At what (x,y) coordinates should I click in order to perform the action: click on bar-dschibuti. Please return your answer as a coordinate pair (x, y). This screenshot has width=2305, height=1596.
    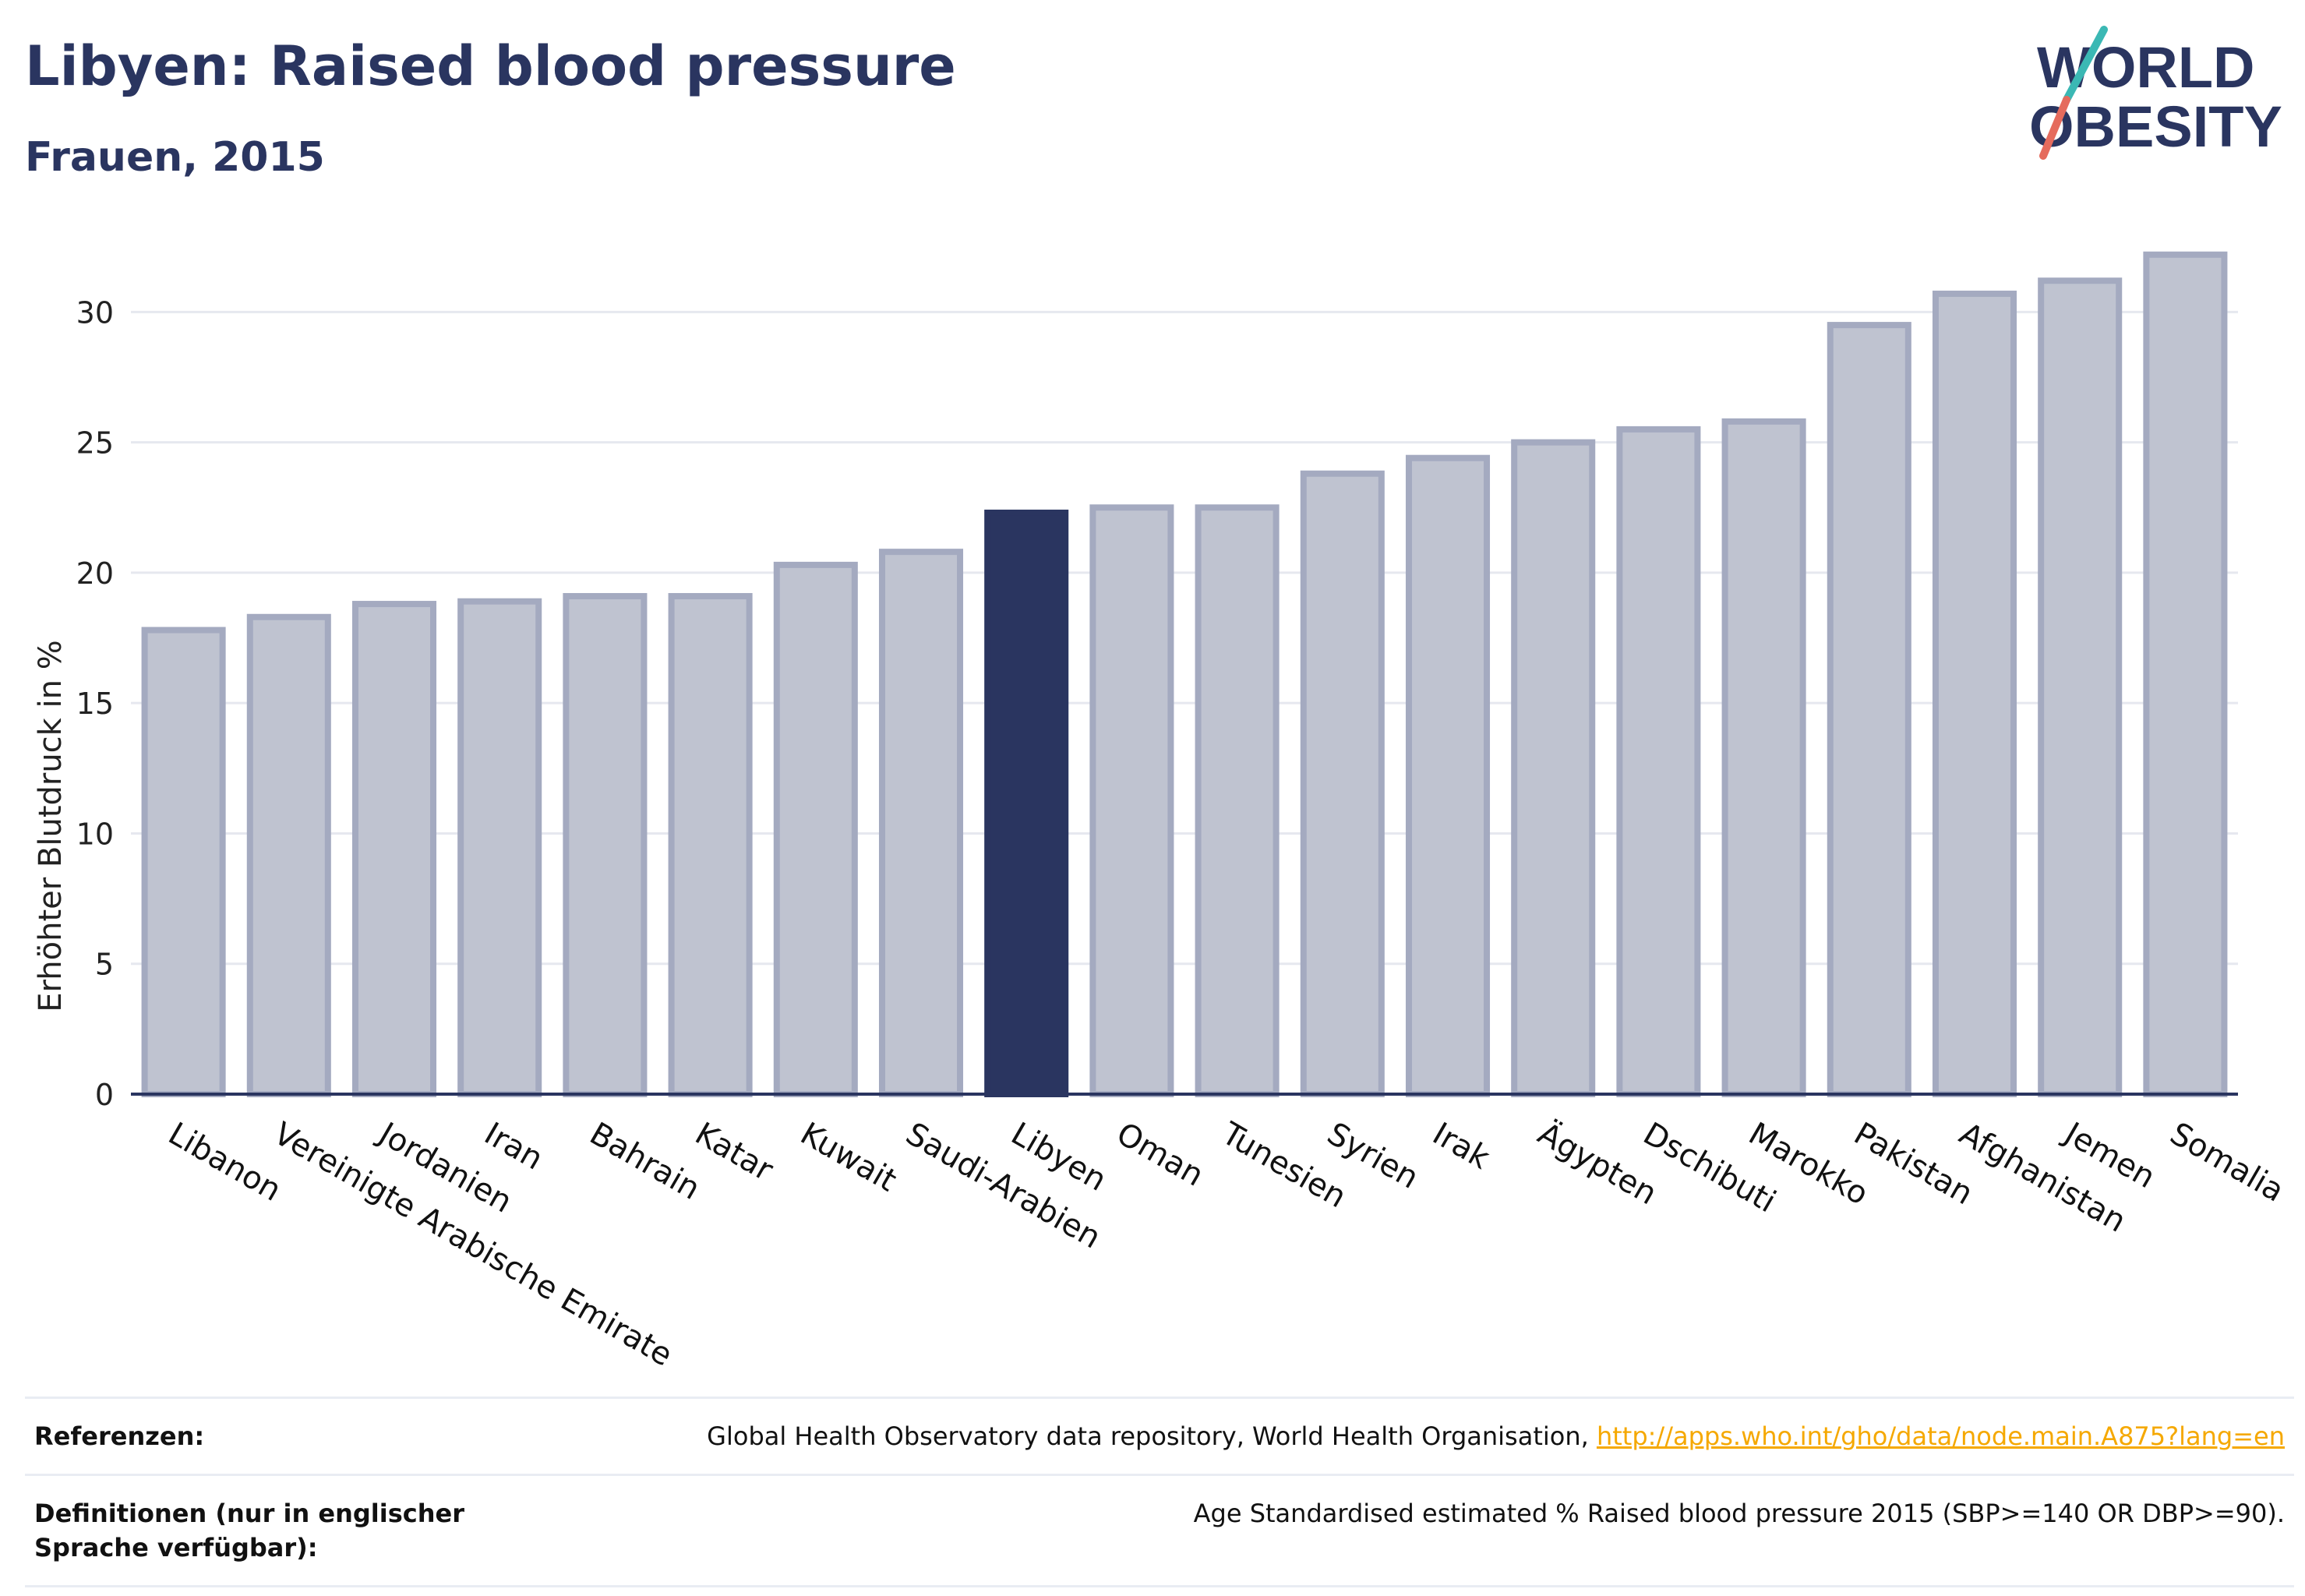
    Looking at the image, I should click on (1659, 761).